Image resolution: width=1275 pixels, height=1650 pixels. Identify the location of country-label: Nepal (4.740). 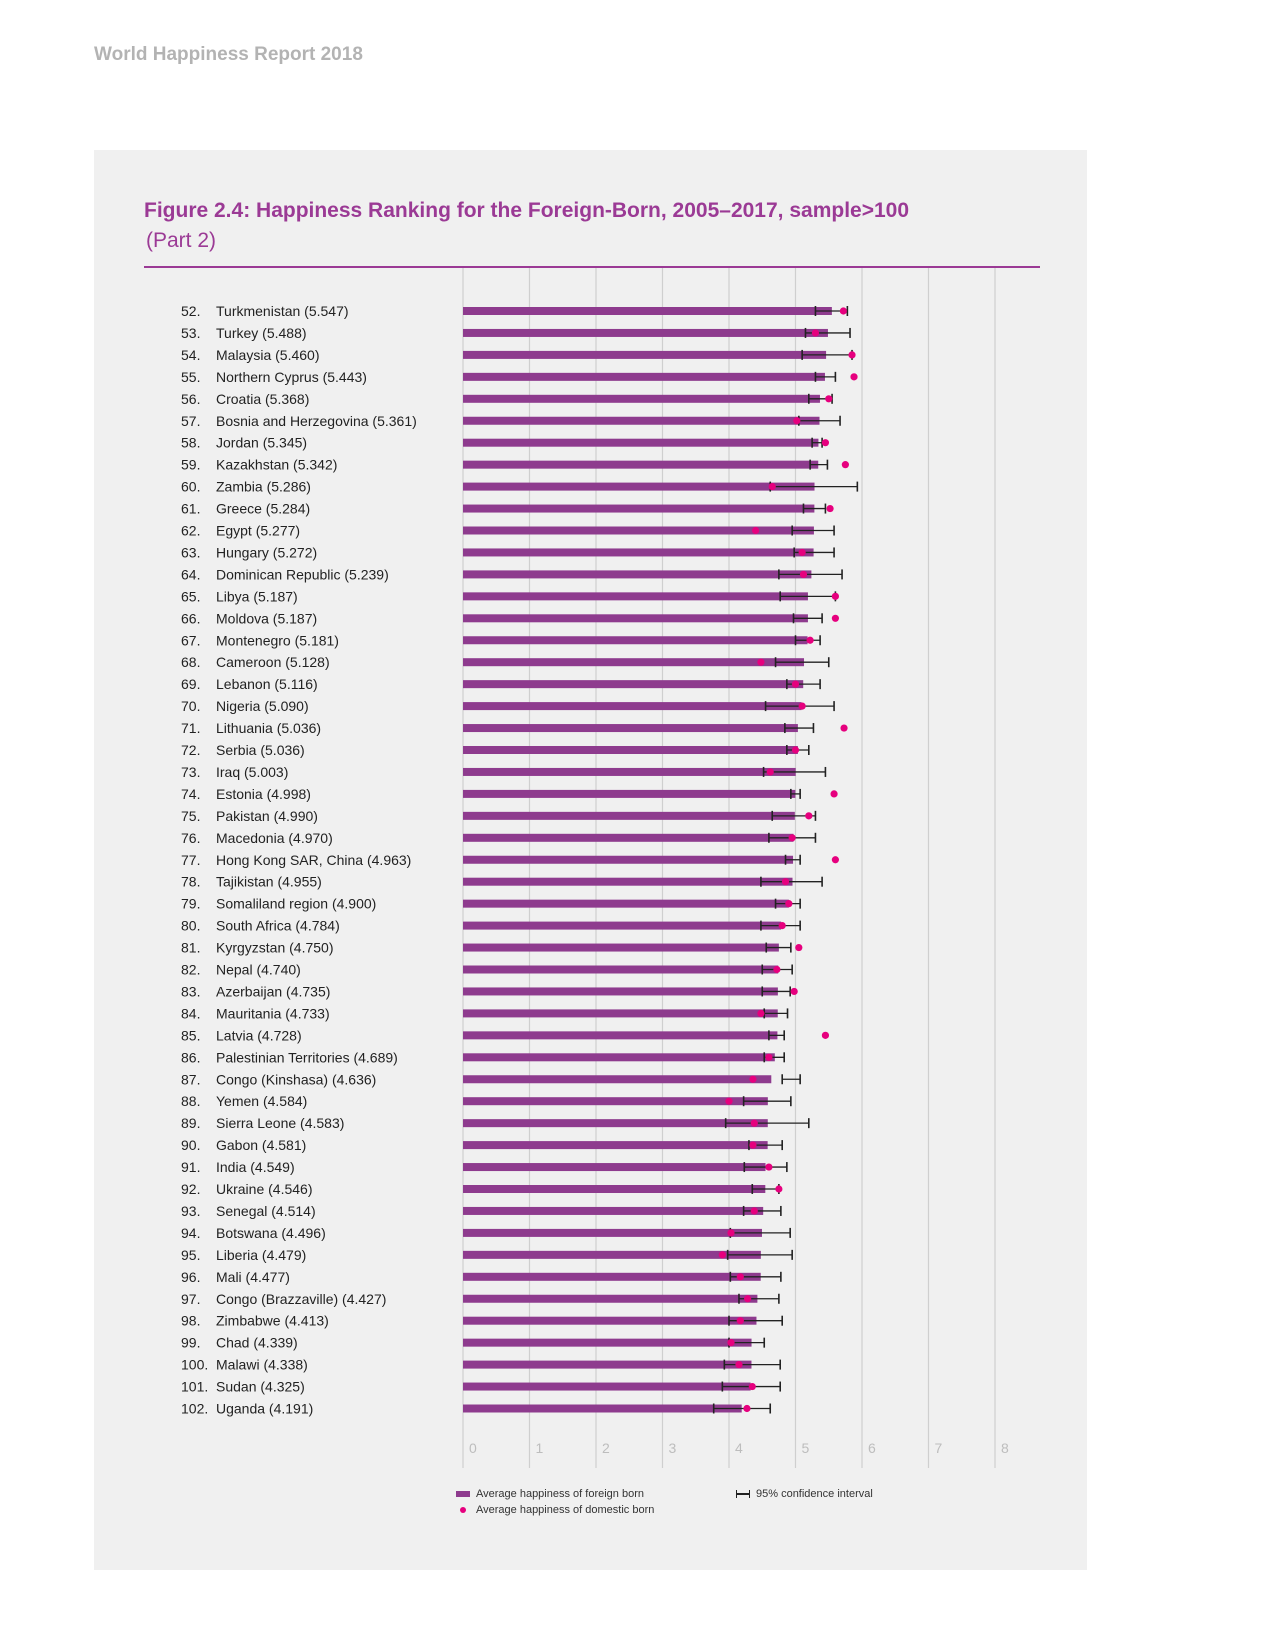
(258, 970).